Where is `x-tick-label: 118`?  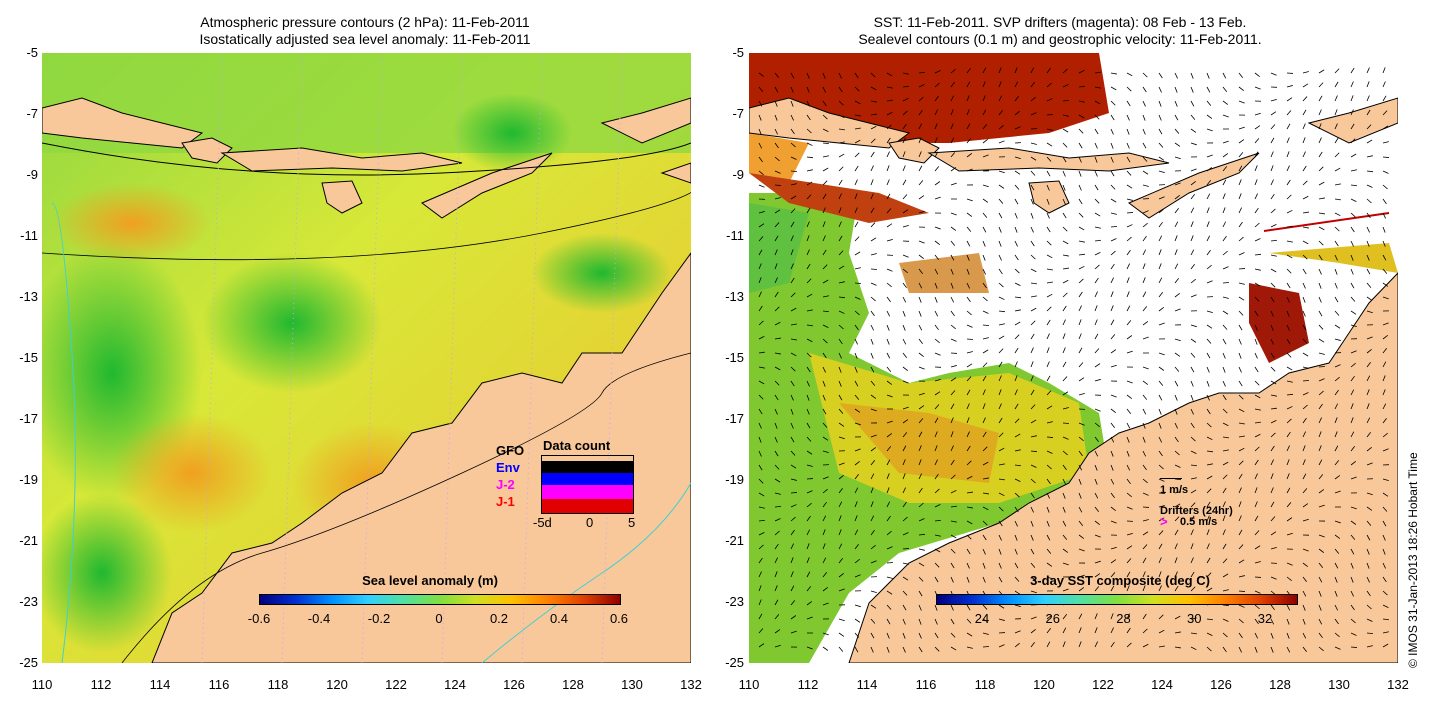 x-tick-label: 118 is located at coordinates (985, 684).